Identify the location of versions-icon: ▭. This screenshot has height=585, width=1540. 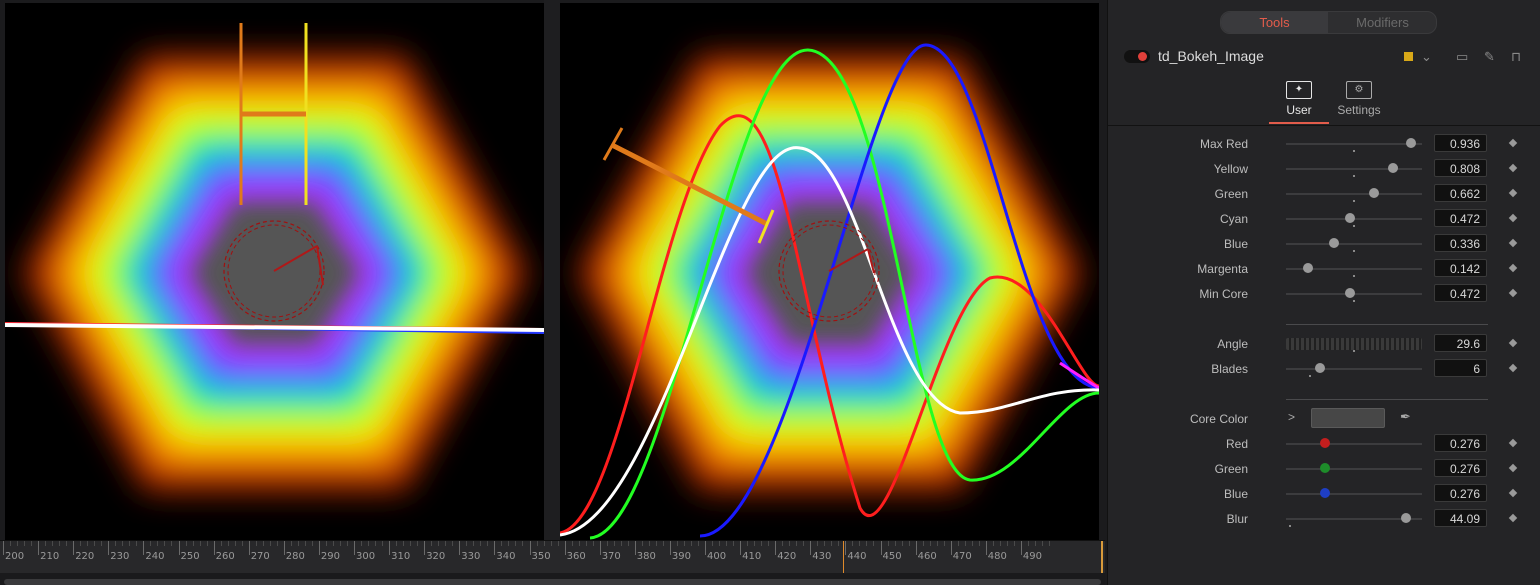
(1462, 56).